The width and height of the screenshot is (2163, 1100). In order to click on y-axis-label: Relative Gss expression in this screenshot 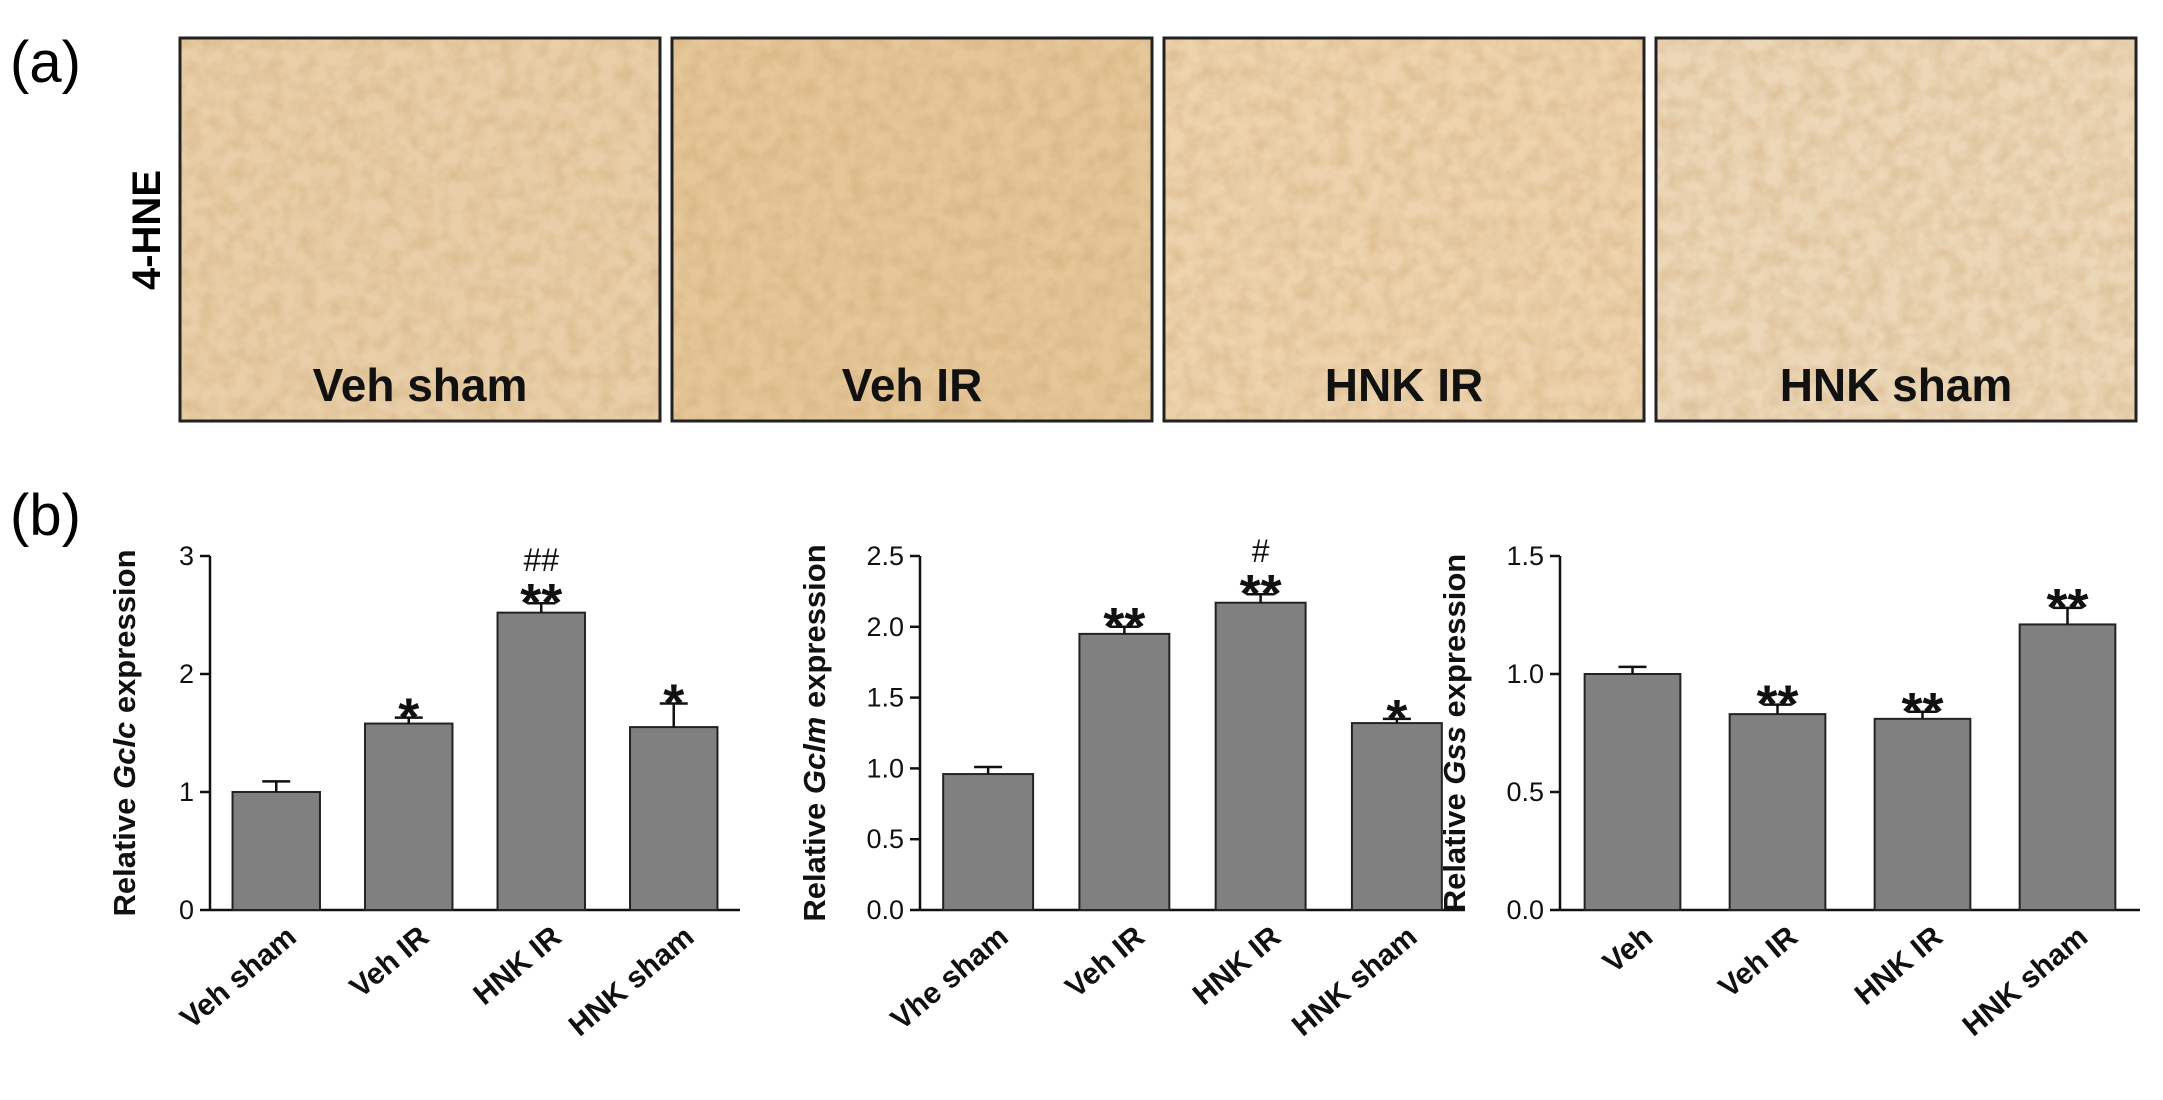, I will do `click(1454, 733)`.